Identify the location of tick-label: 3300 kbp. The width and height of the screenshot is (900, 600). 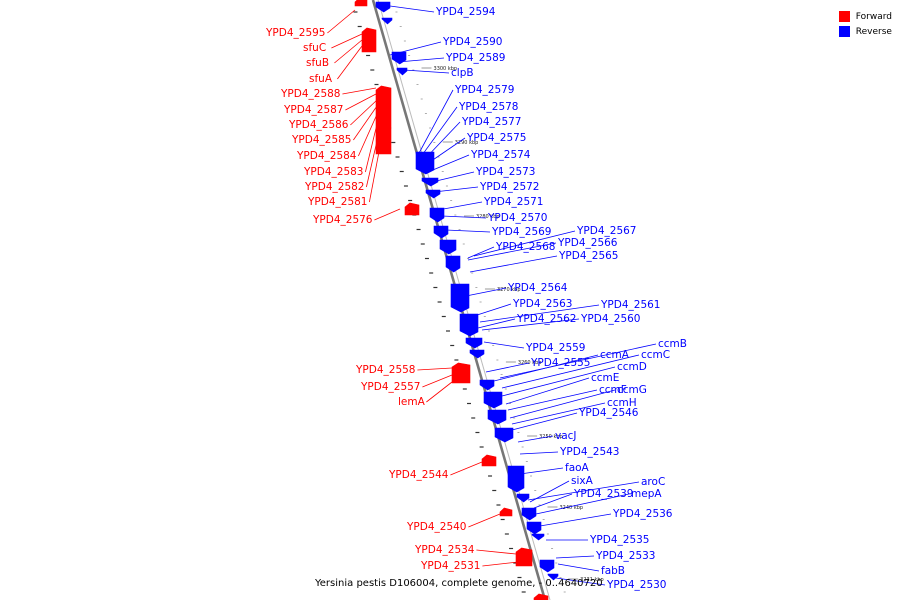
(446, 69).